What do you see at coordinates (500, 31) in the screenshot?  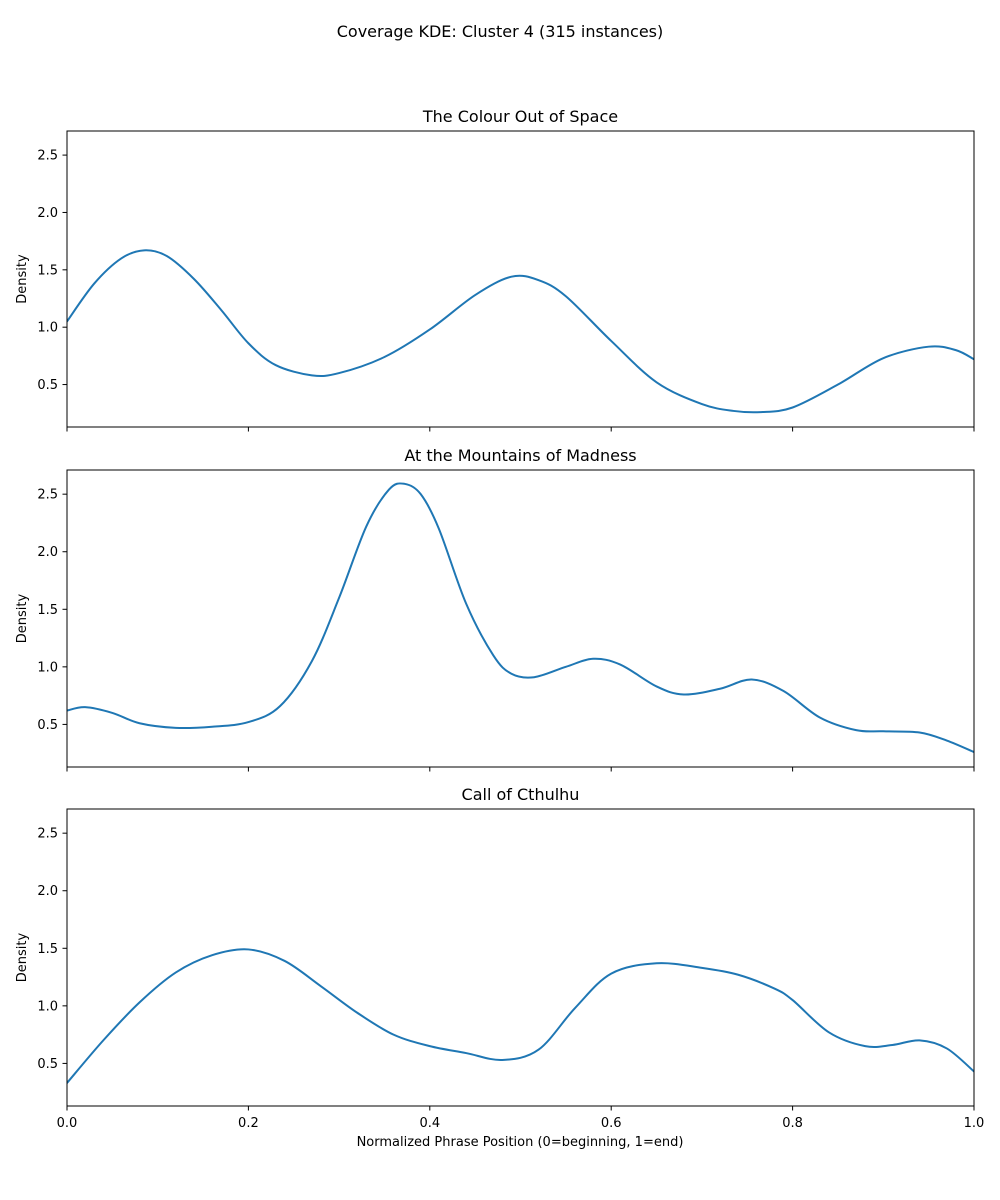 I see `figure-title: Coverage KDE: Cluster 4 (315 instances)` at bounding box center [500, 31].